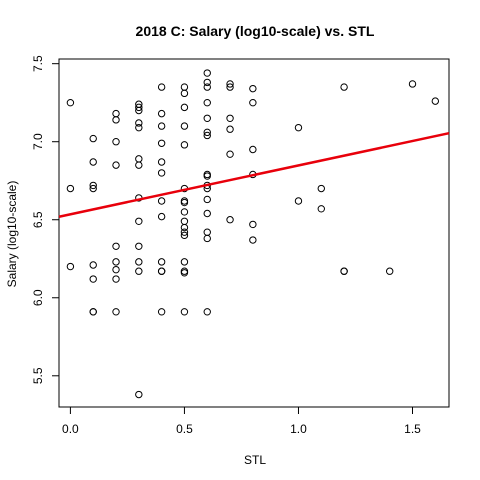 The image size is (480, 480). Describe the element at coordinates (38, 219) in the screenshot. I see `y-tick-label: 6.5` at that location.